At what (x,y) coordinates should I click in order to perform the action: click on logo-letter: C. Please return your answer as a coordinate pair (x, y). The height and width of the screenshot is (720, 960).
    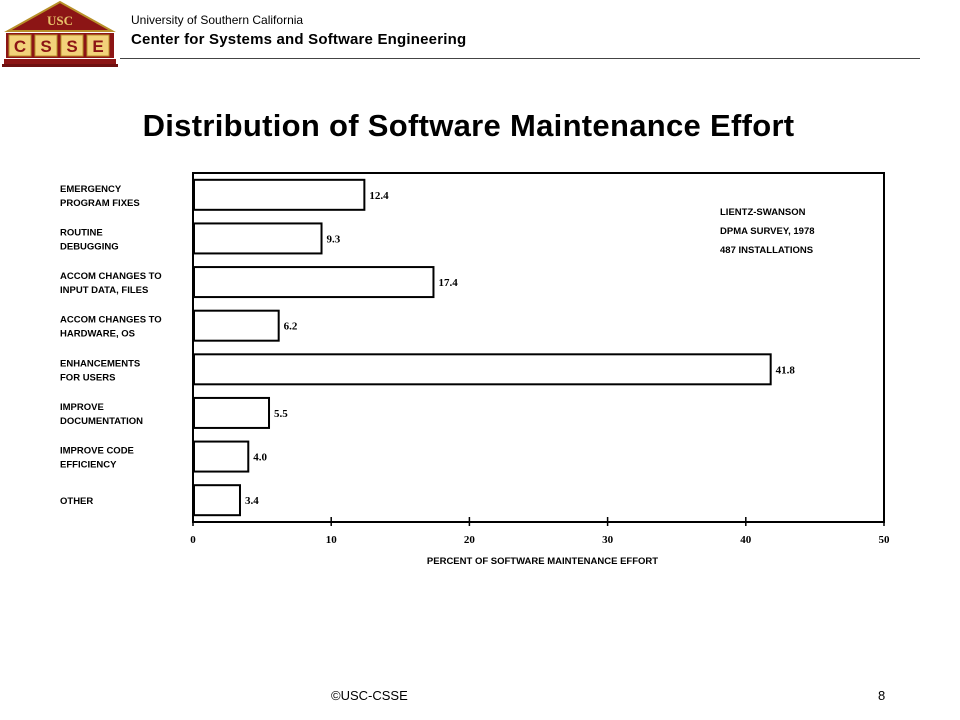
    Looking at the image, I should click on (20, 46).